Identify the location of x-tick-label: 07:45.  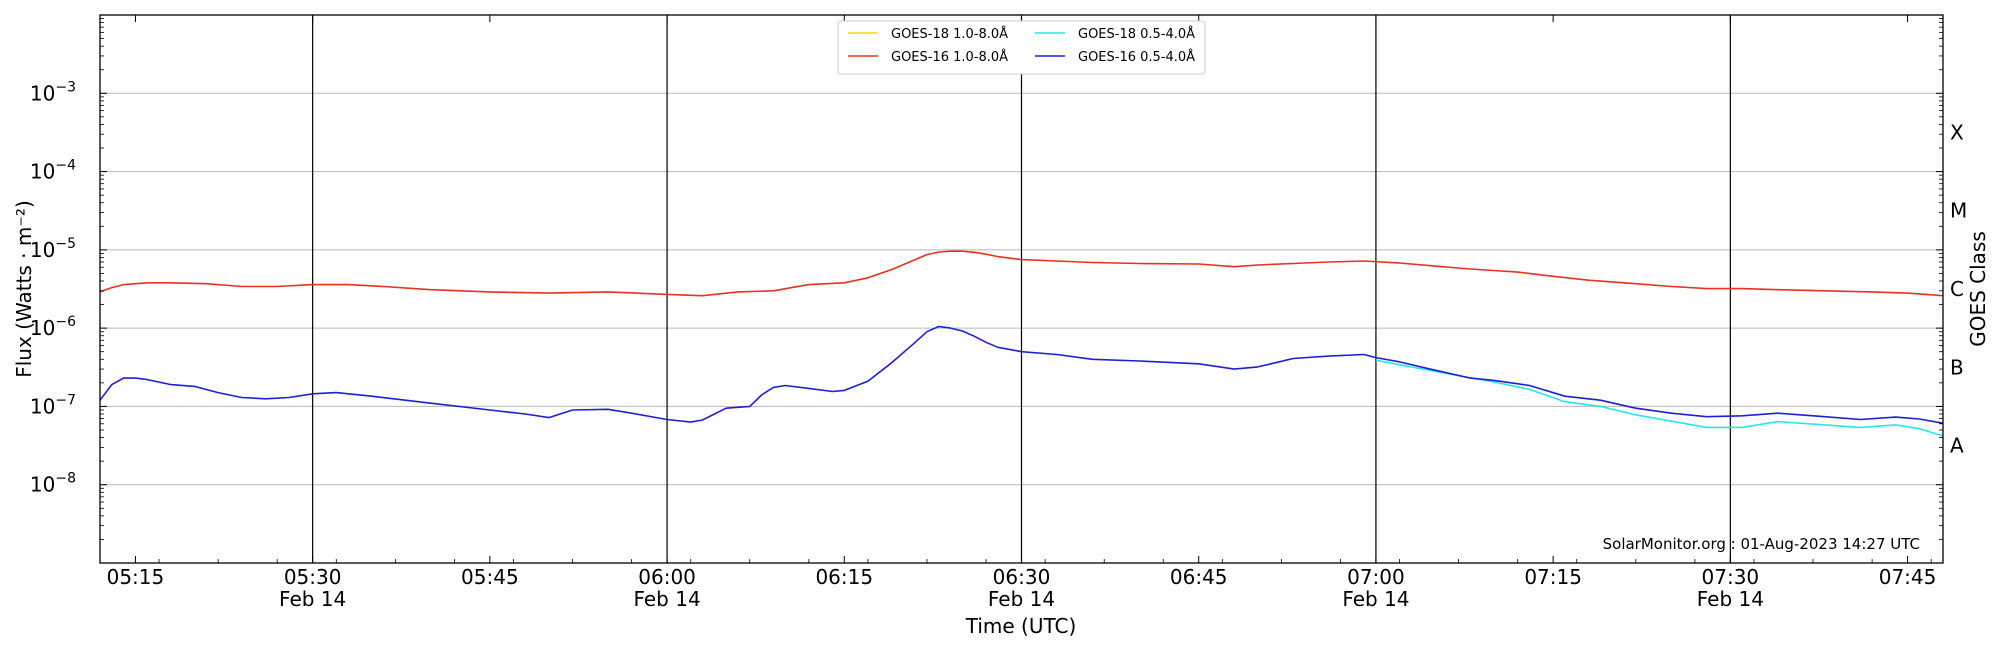
(1908, 577).